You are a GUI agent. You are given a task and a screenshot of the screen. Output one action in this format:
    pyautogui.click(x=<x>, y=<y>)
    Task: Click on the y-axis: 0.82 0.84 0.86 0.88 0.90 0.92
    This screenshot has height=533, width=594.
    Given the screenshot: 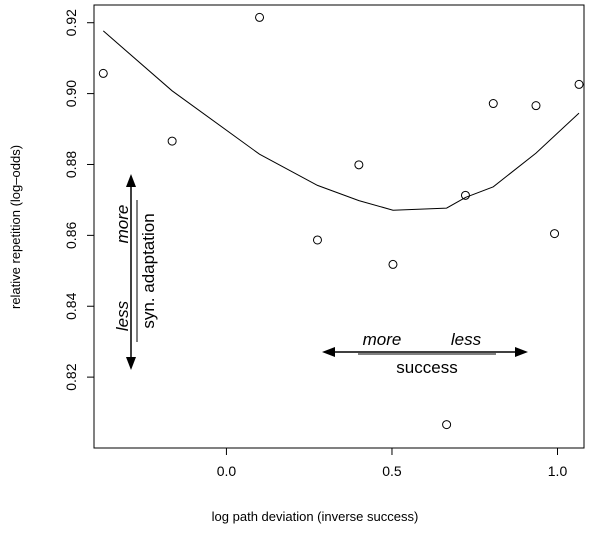 What is the action you would take?
    pyautogui.click(x=78, y=200)
    